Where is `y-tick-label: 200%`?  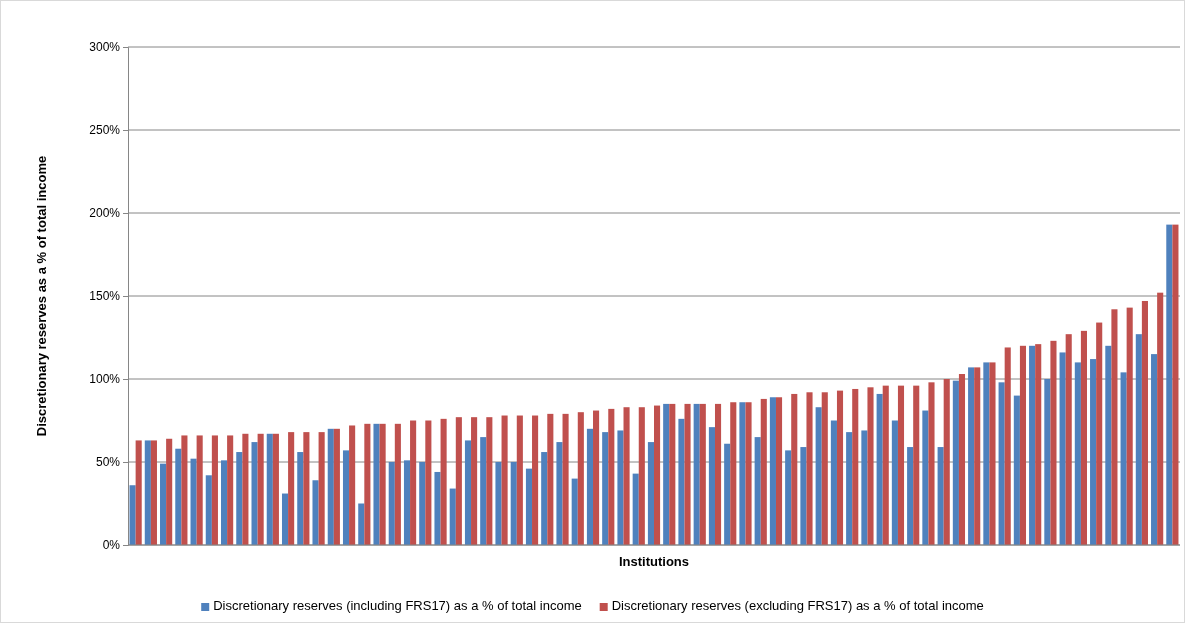
y-tick-label: 200% is located at coordinates (105, 213).